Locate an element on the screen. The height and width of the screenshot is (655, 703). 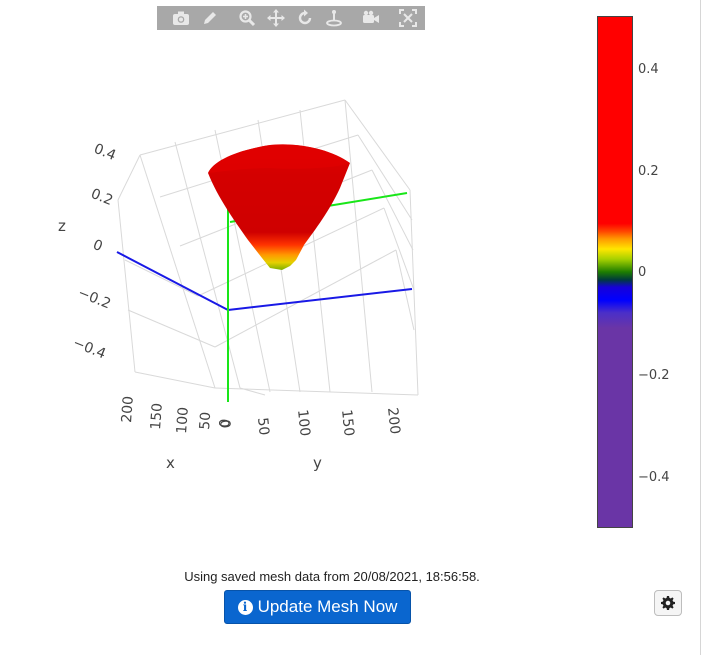
plot-modebar is located at coordinates (291, 18).